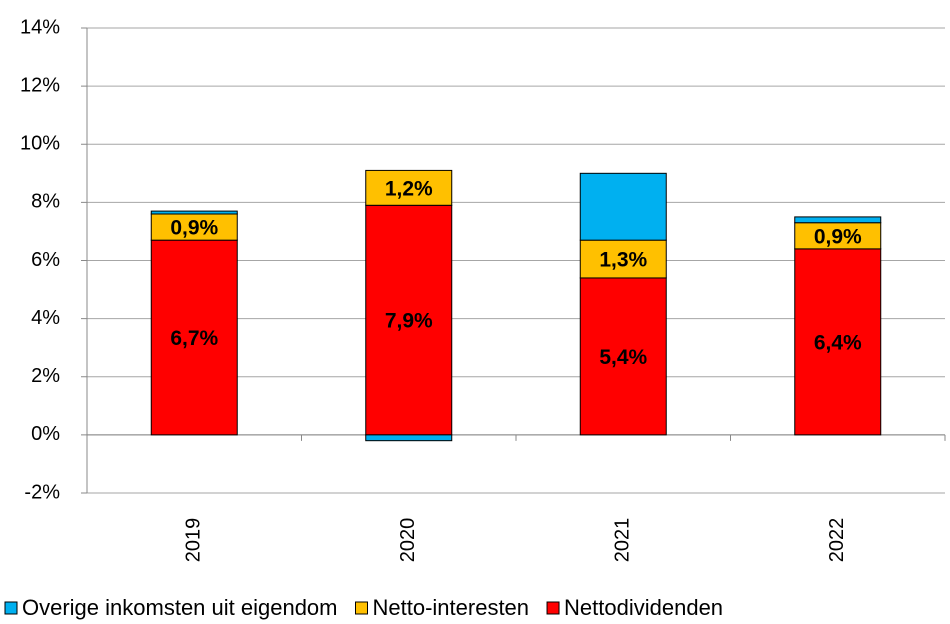 This screenshot has height=624, width=950. Describe the element at coordinates (40, 85) in the screenshot. I see `y-tick-label: 12%` at that location.